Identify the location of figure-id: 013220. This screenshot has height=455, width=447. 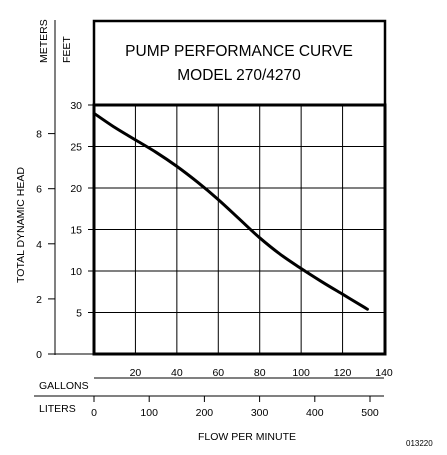
(419, 443).